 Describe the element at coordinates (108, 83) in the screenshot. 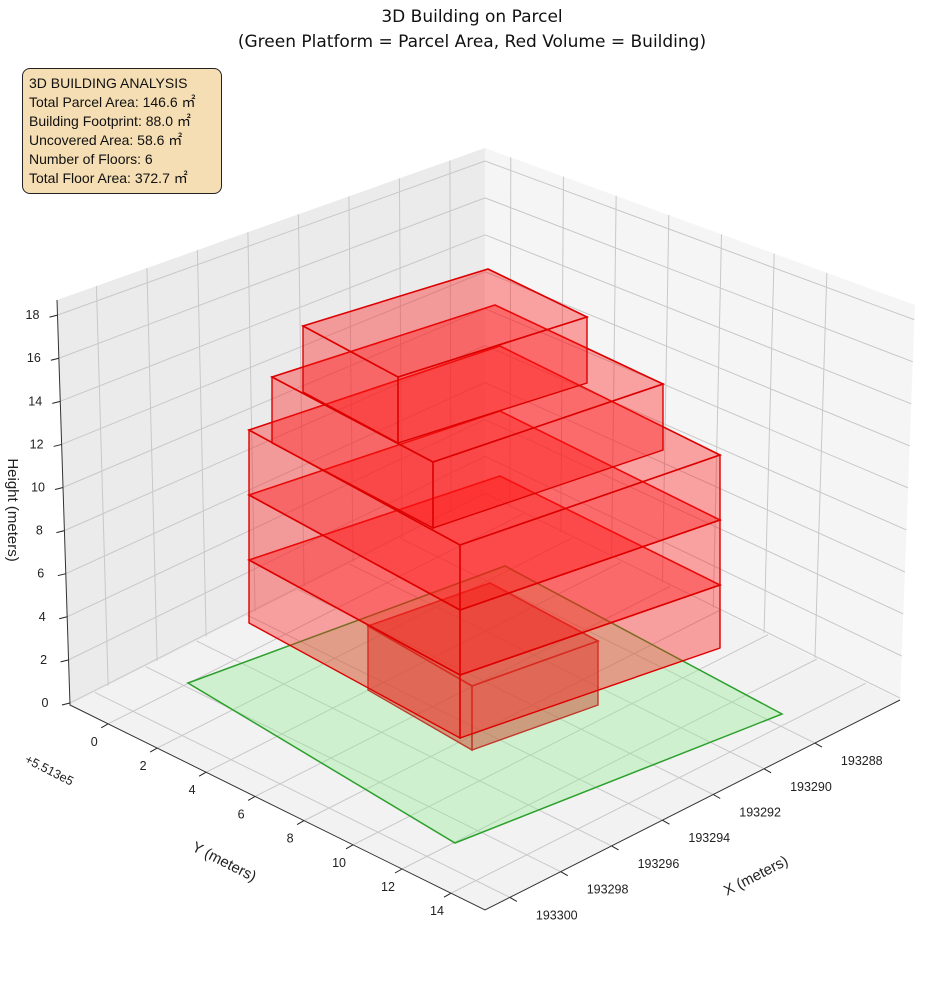

I see `info-heading: 3D BUILDING ANALYSIS` at that location.